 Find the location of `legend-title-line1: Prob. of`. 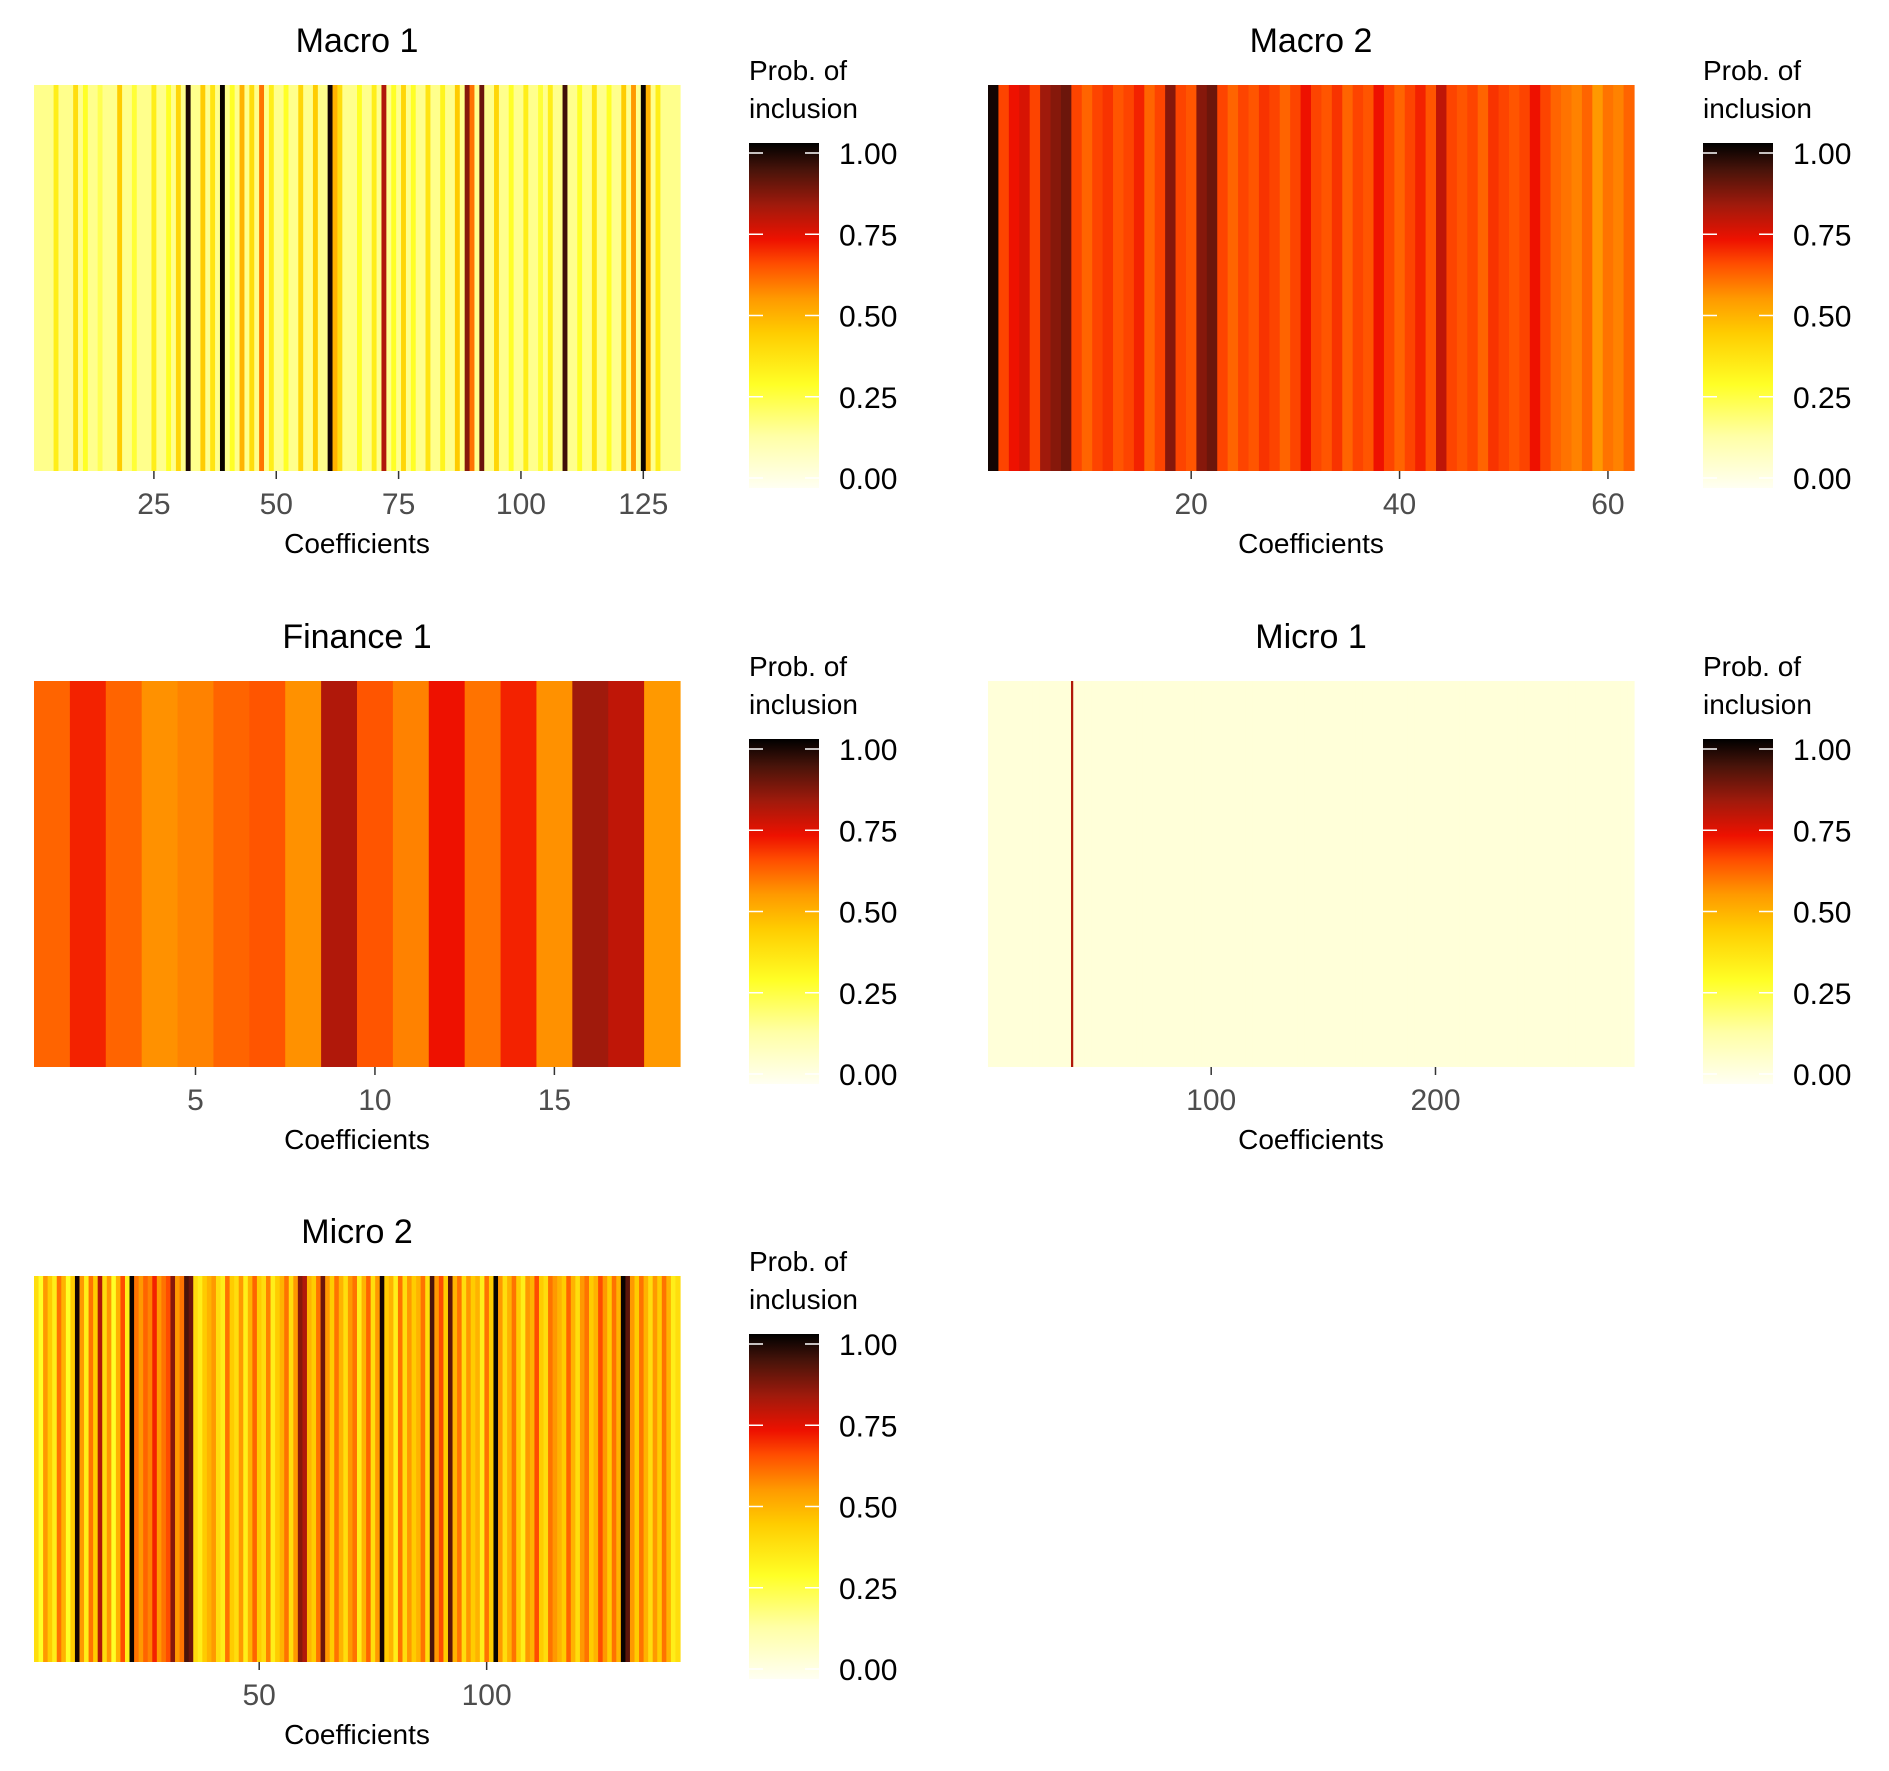

legend-title-line1: Prob. of is located at coordinates (798, 666).